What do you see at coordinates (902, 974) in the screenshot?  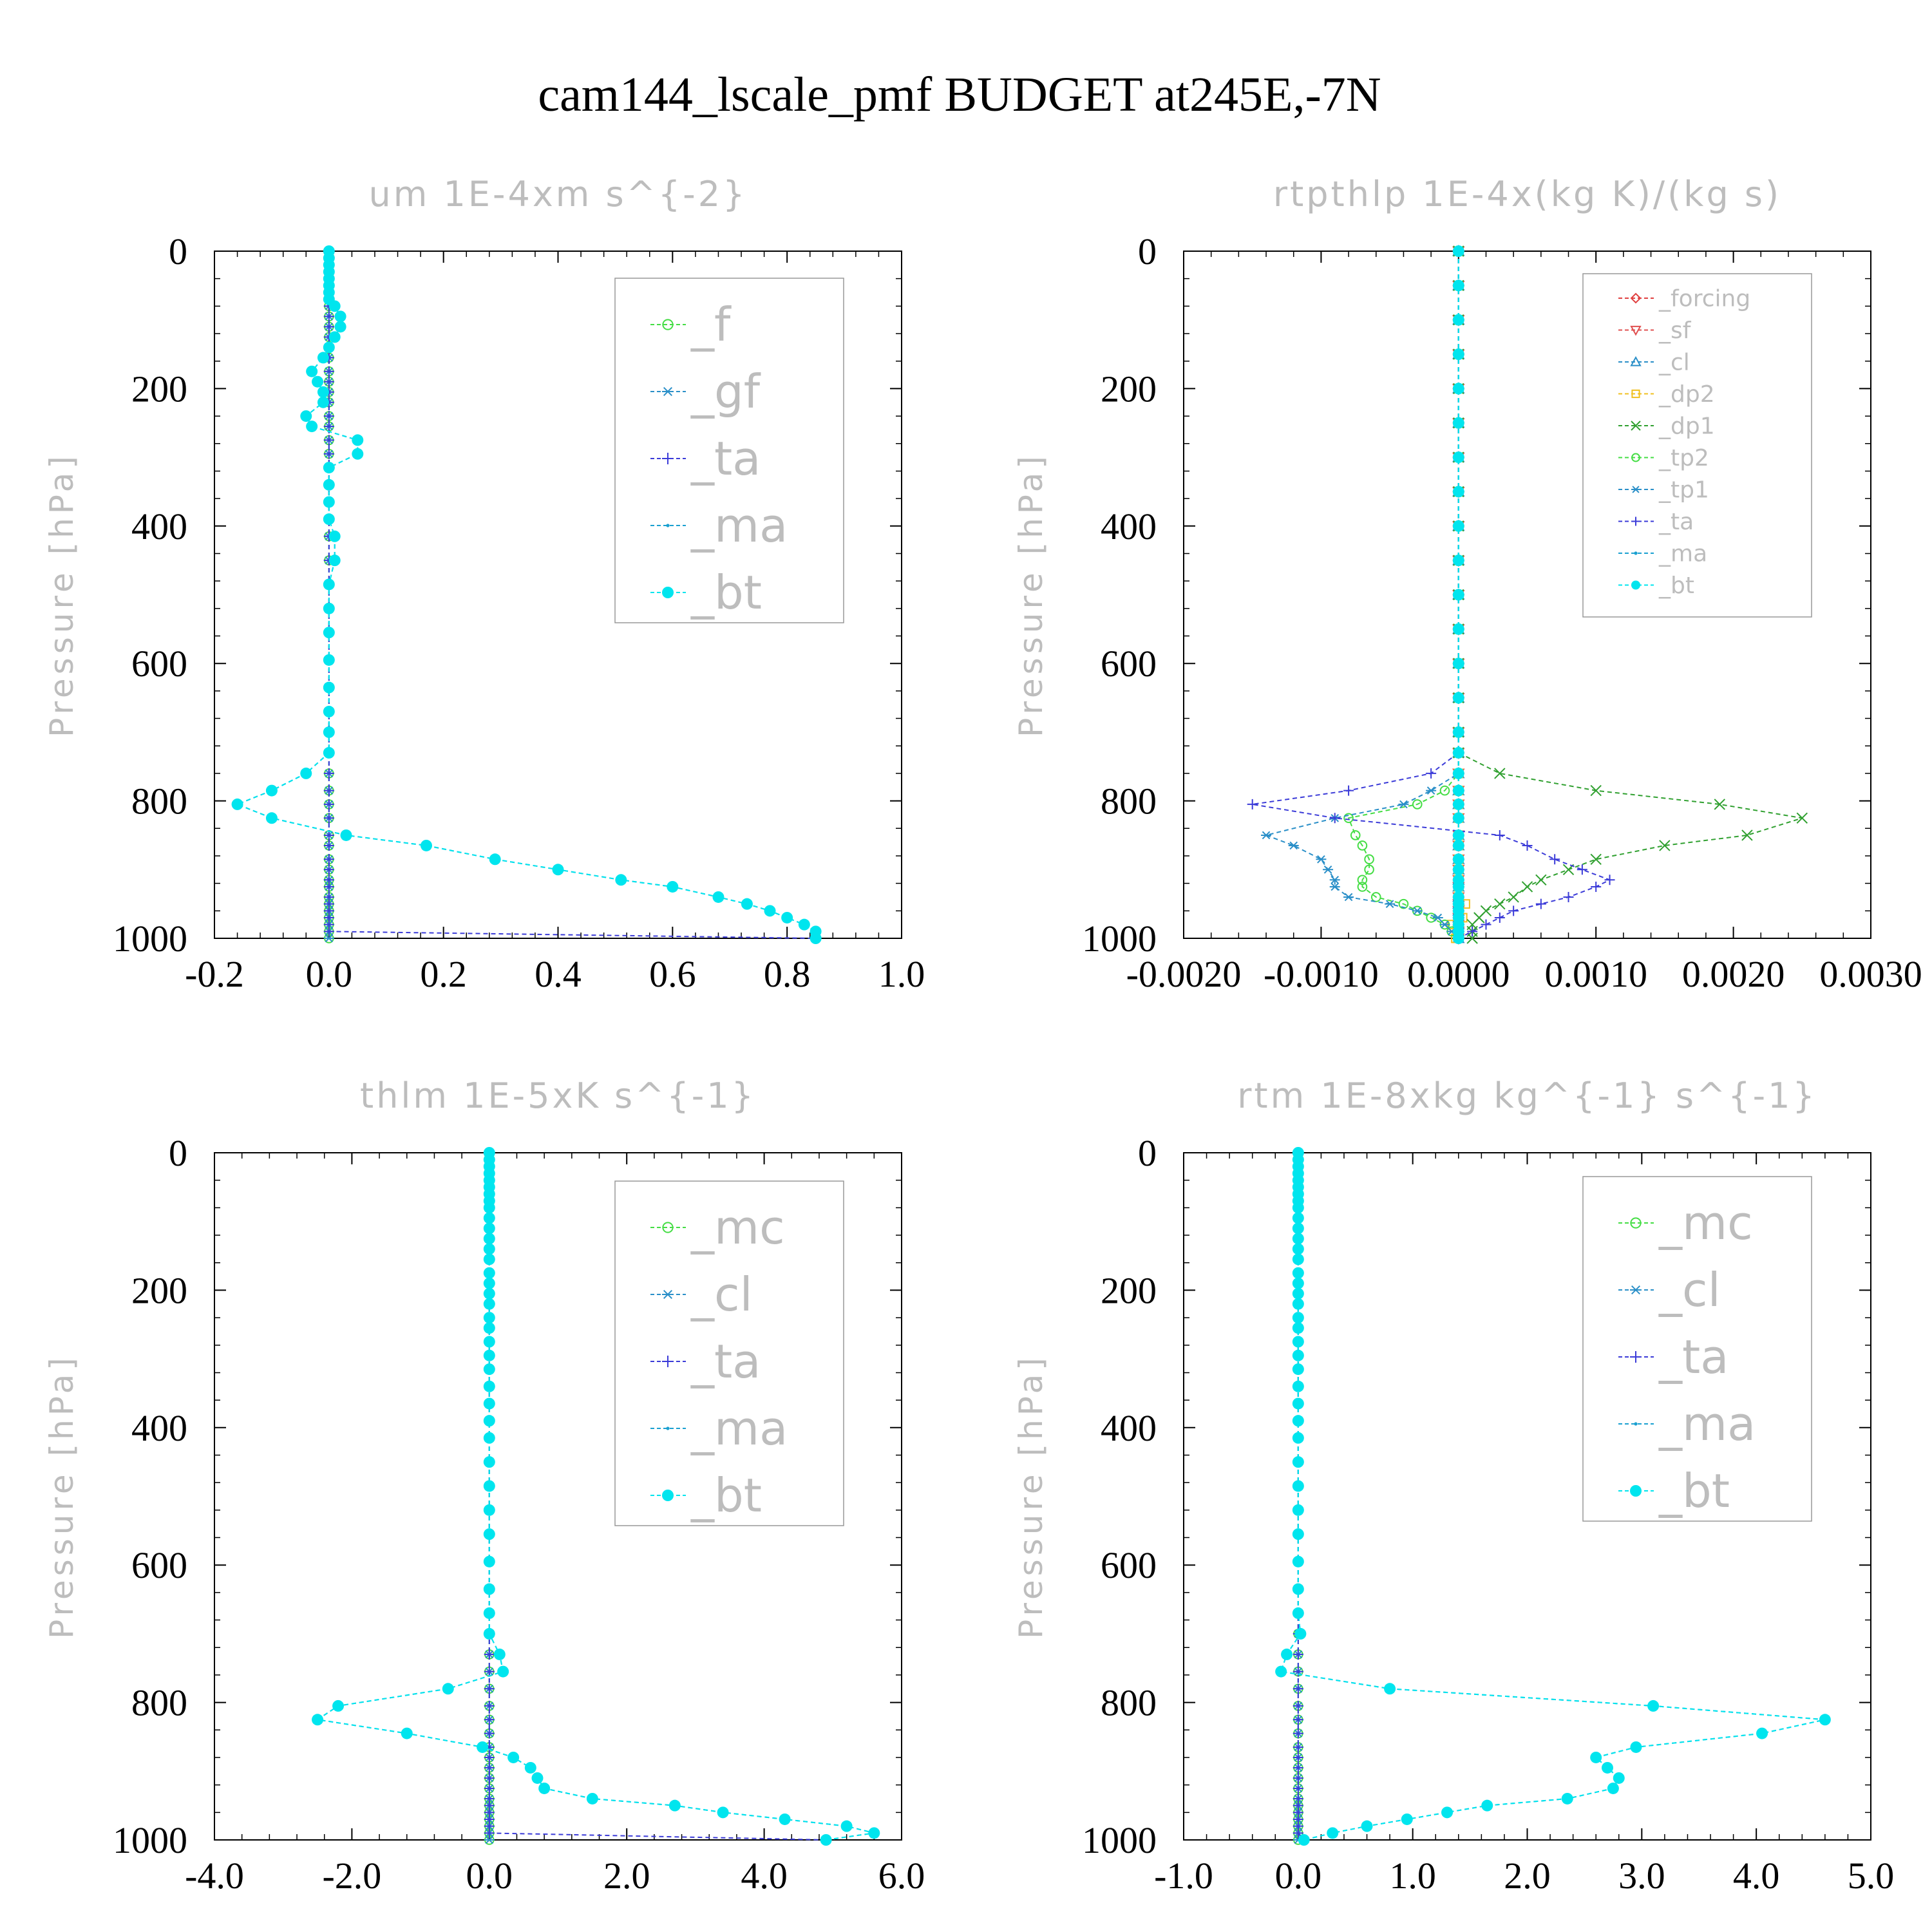 I see `x-tick-label: 1.0` at bounding box center [902, 974].